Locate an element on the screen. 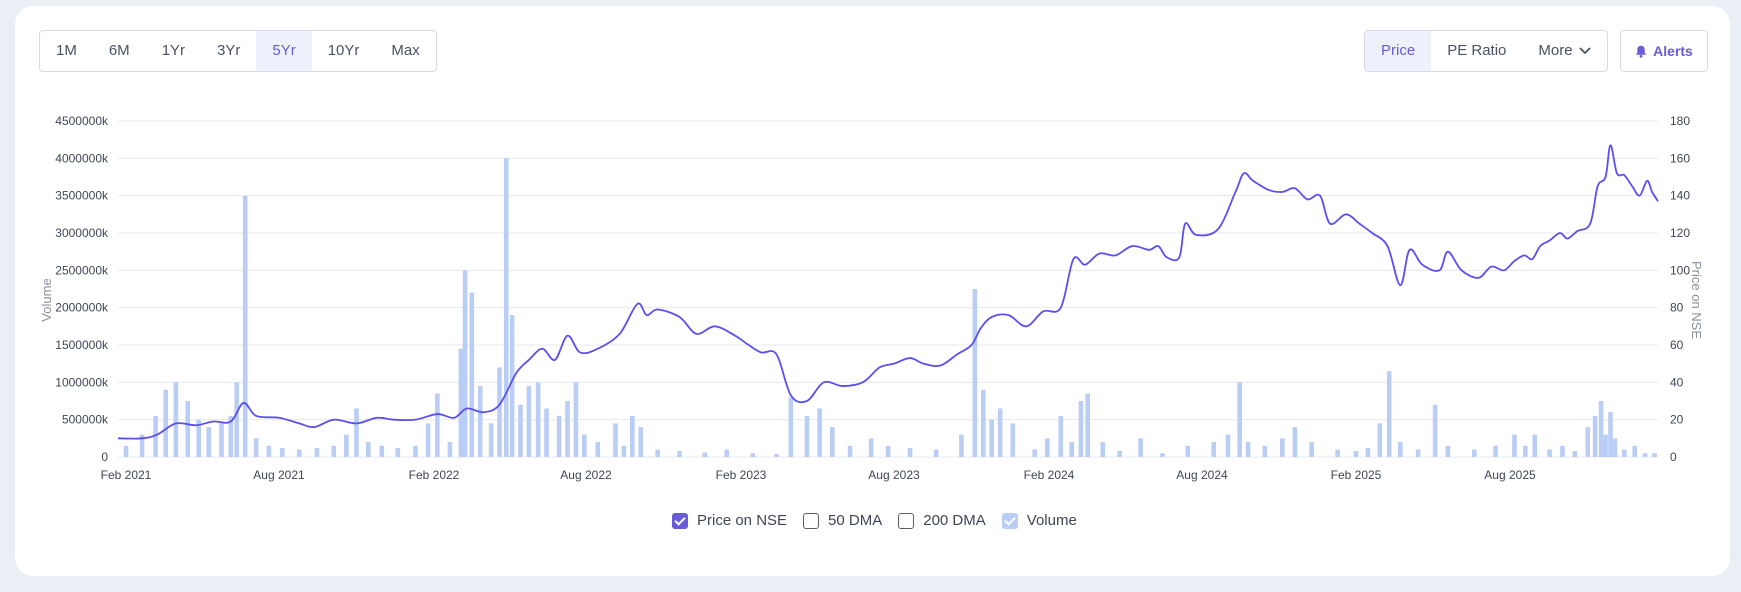 Image resolution: width=1741 pixels, height=592 pixels. range-3yr: 3Yr is located at coordinates (229, 50).